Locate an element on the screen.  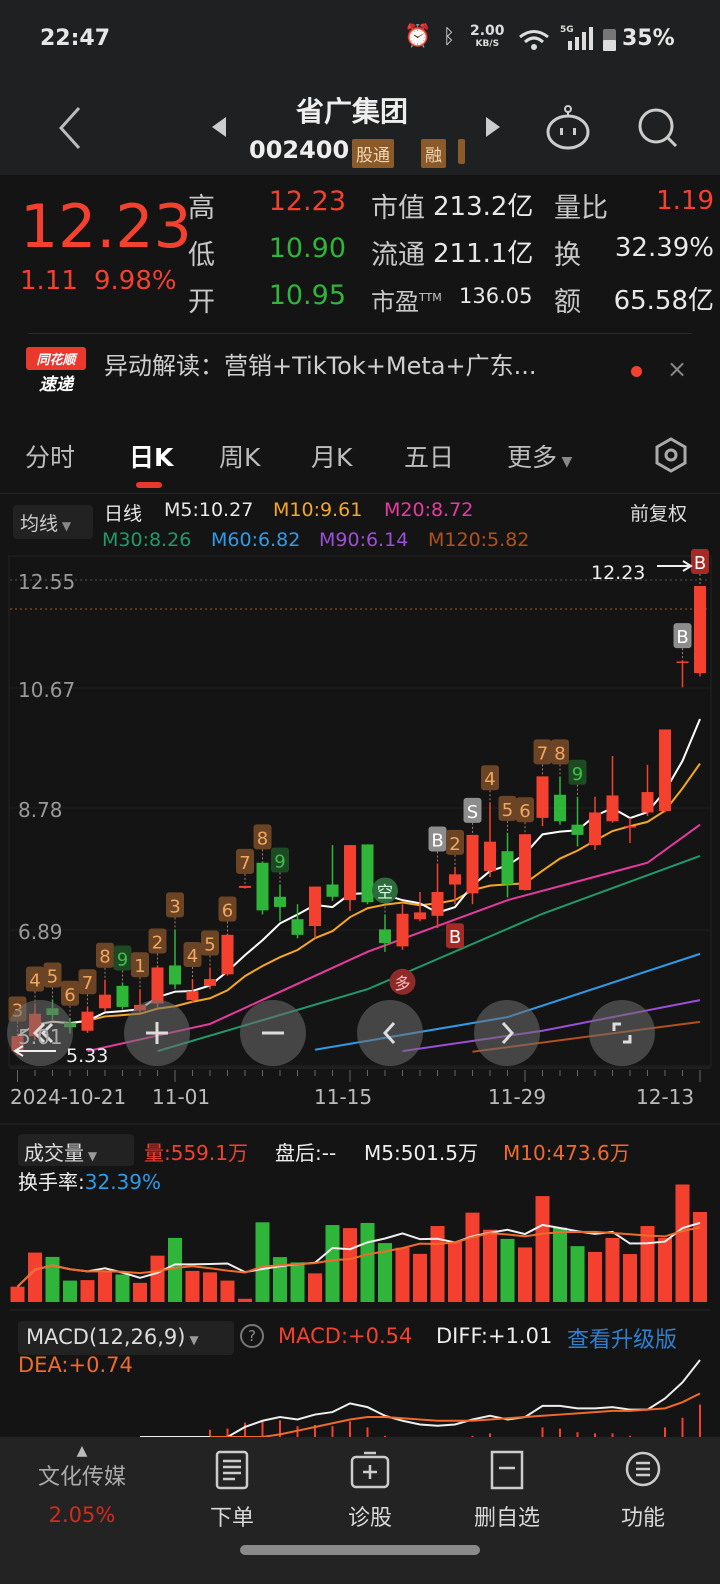
stock-code: 002400 is located at coordinates (299, 150).